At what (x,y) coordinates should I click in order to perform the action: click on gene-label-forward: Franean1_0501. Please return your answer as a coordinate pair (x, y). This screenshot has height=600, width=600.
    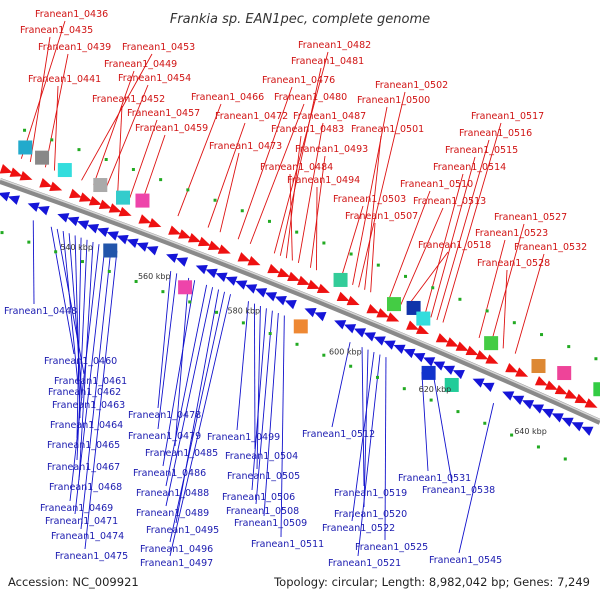
    Looking at the image, I should click on (387, 129).